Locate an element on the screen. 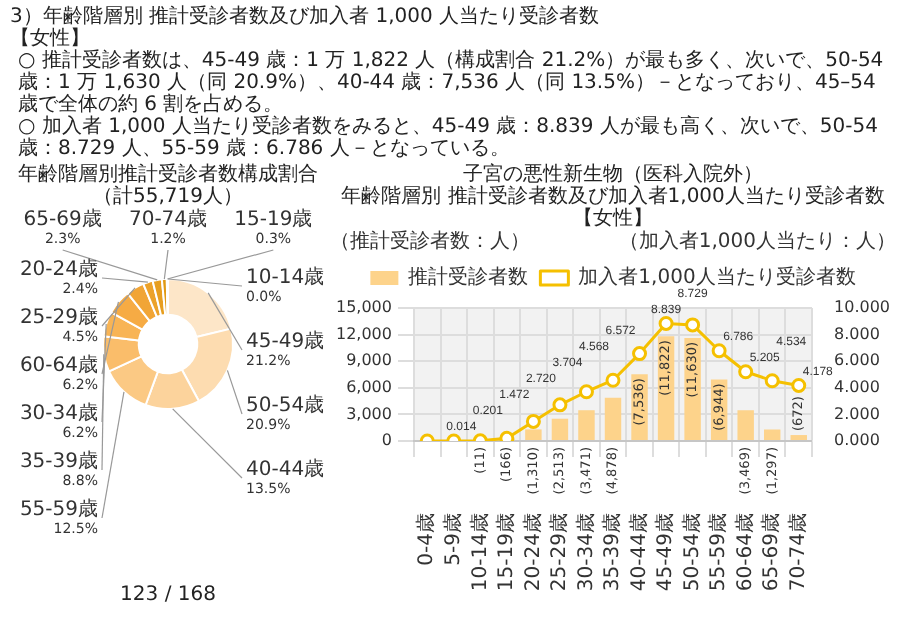 Image resolution: width=906 pixels, height=640 pixels. x-tick-label: 30-34歳 is located at coordinates (585, 552).